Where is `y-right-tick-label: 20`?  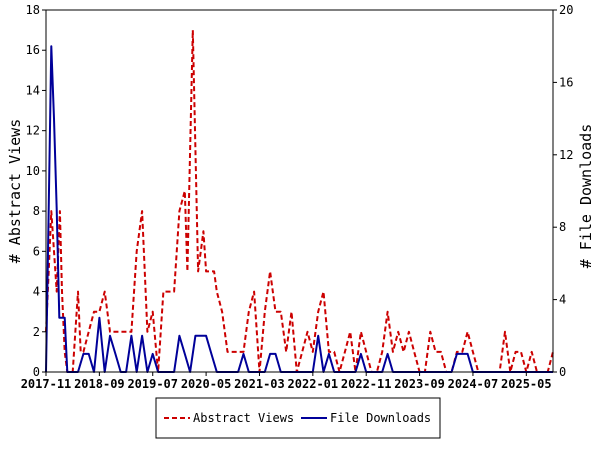 y-right-tick-label: 20 is located at coordinates (566, 10).